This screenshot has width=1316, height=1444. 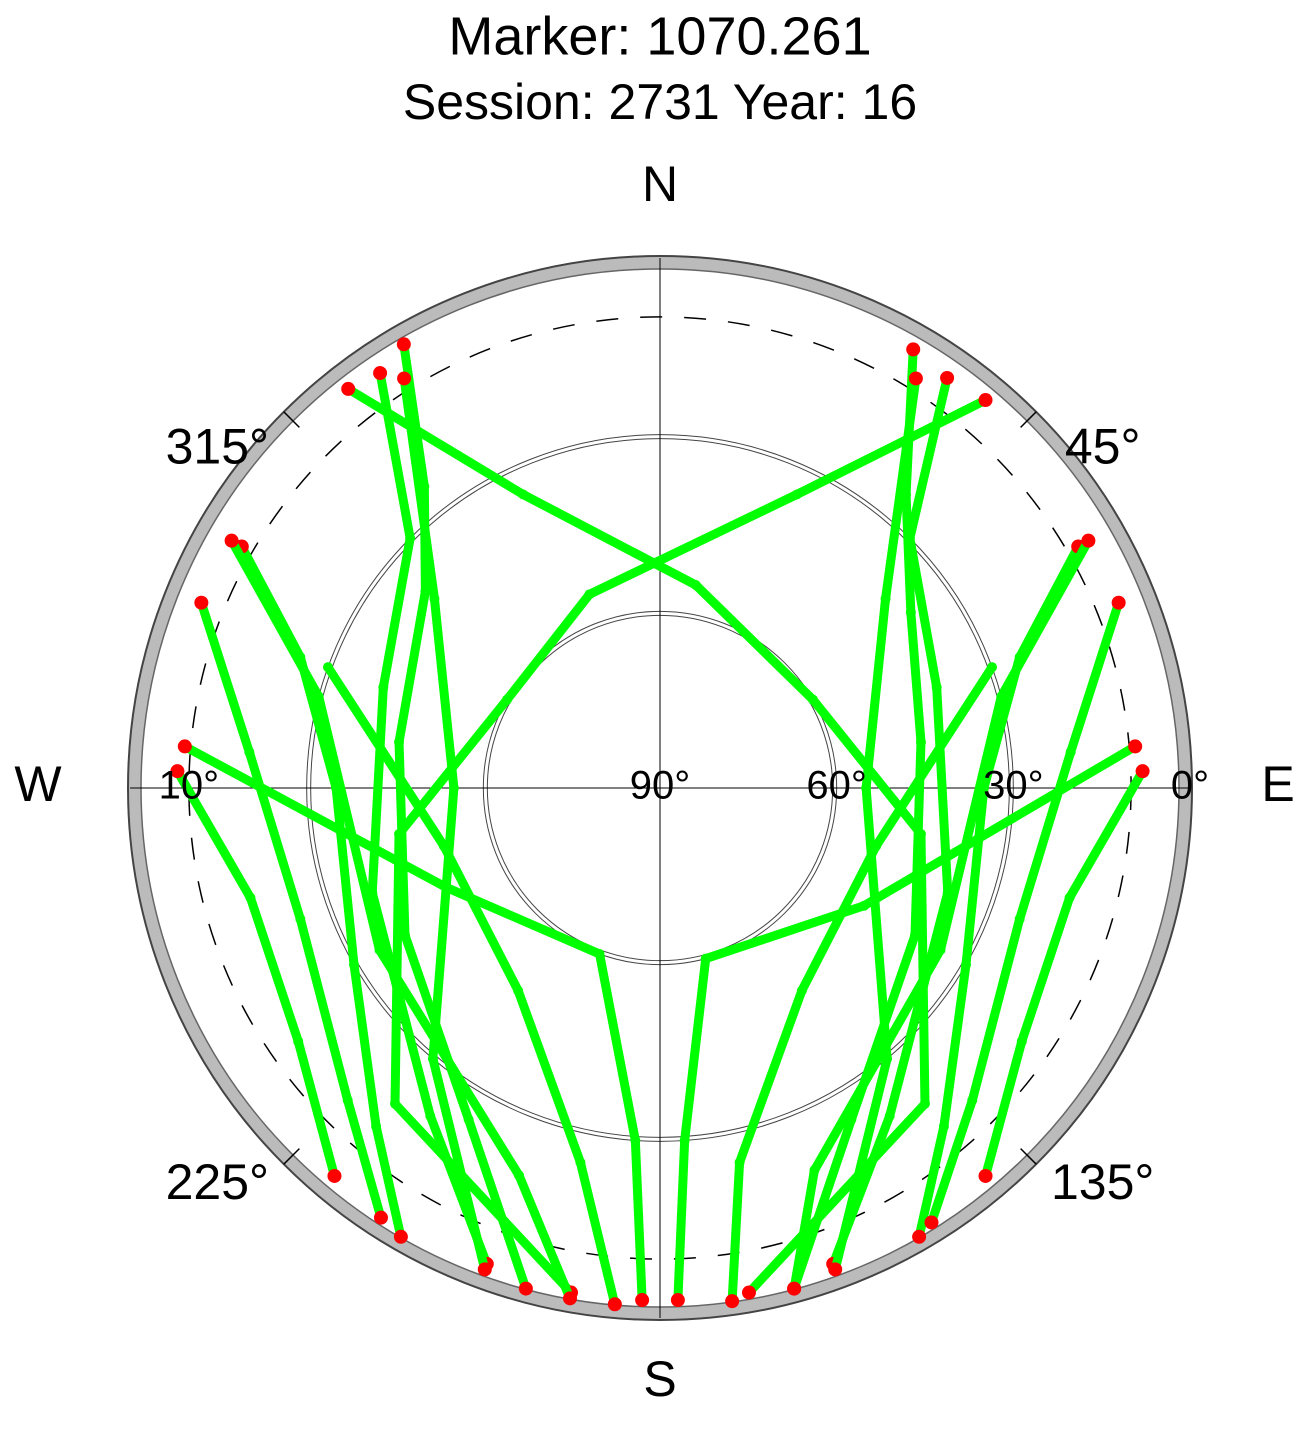 I want to click on azimuth-label: E, so click(x=1277, y=784).